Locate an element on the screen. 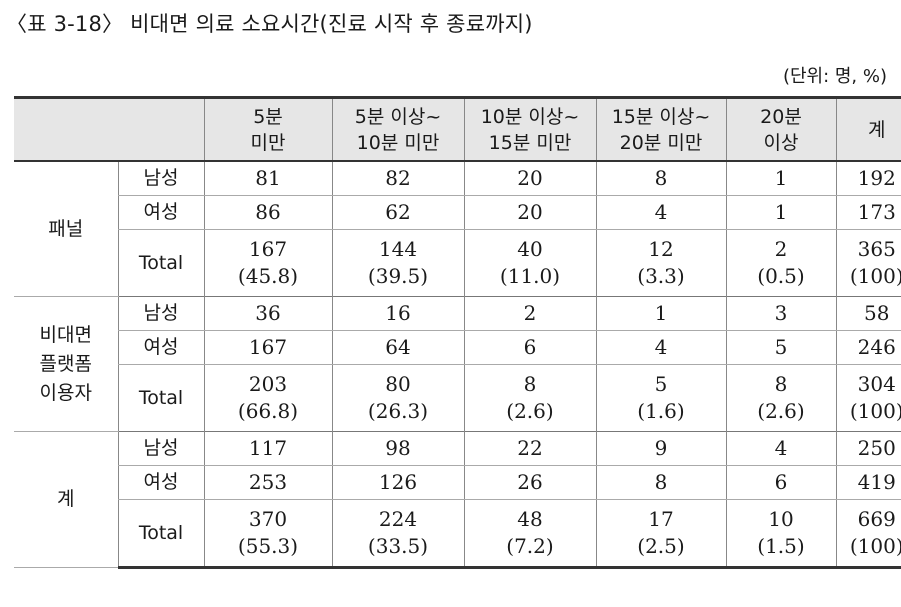 The image size is (901, 607). value-cell: 2 is located at coordinates (529, 313).